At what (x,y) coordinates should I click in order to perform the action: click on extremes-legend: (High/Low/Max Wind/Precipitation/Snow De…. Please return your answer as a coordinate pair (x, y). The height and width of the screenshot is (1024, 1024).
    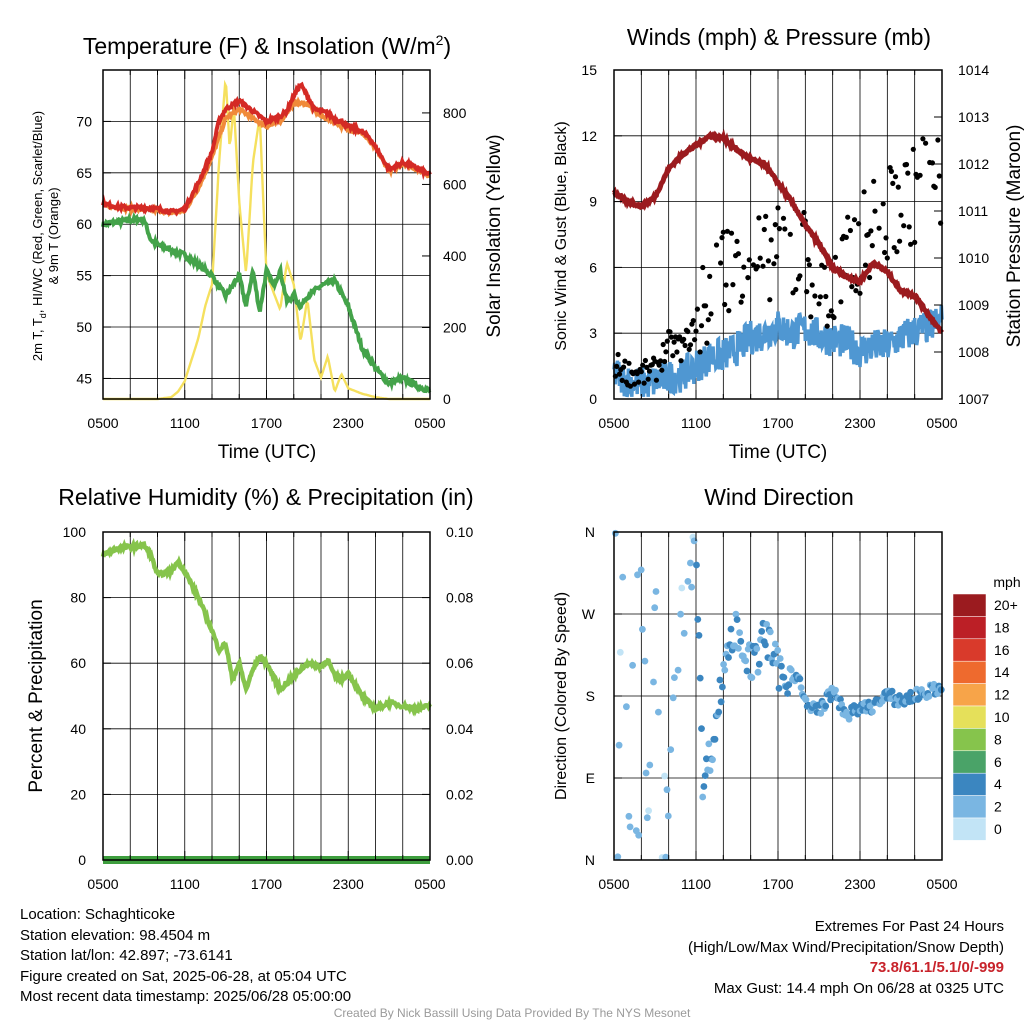
    Looking at the image, I should click on (846, 947).